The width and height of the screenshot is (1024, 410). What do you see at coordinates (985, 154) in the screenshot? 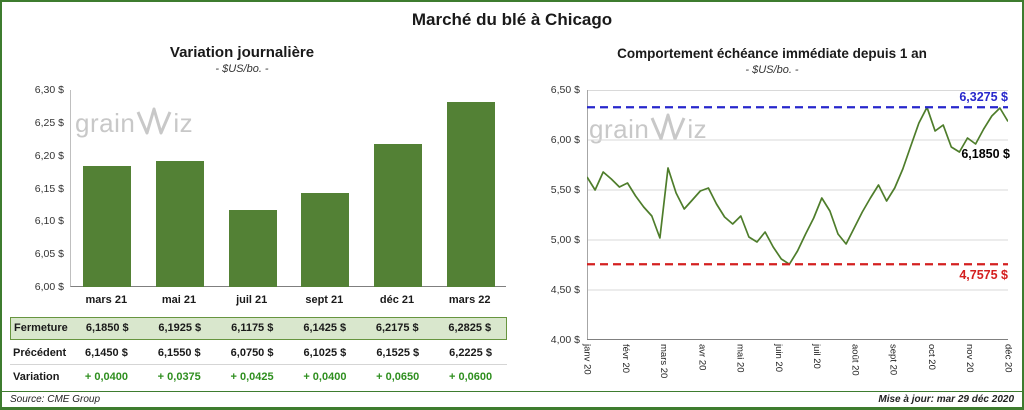
I see `last-price-label: 6,1850 $` at bounding box center [985, 154].